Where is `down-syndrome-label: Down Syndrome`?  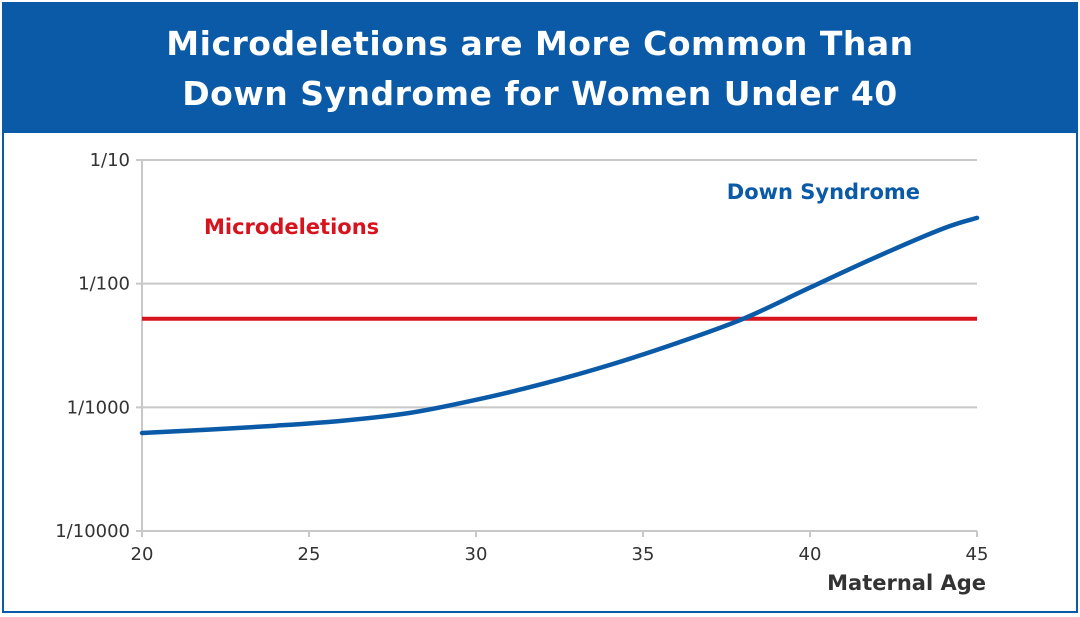
down-syndrome-label: Down Syndrome is located at coordinates (823, 192).